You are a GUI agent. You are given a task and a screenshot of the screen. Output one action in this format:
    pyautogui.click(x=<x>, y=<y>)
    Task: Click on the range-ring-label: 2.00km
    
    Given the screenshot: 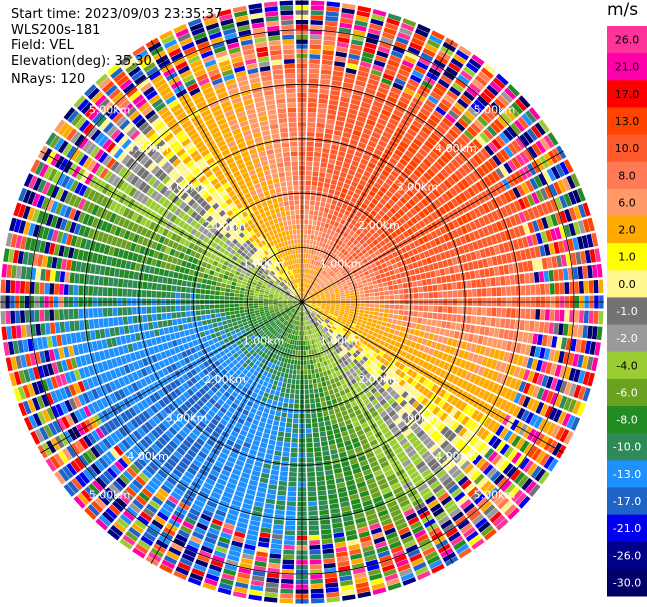 What is the action you would take?
    pyautogui.click(x=225, y=379)
    